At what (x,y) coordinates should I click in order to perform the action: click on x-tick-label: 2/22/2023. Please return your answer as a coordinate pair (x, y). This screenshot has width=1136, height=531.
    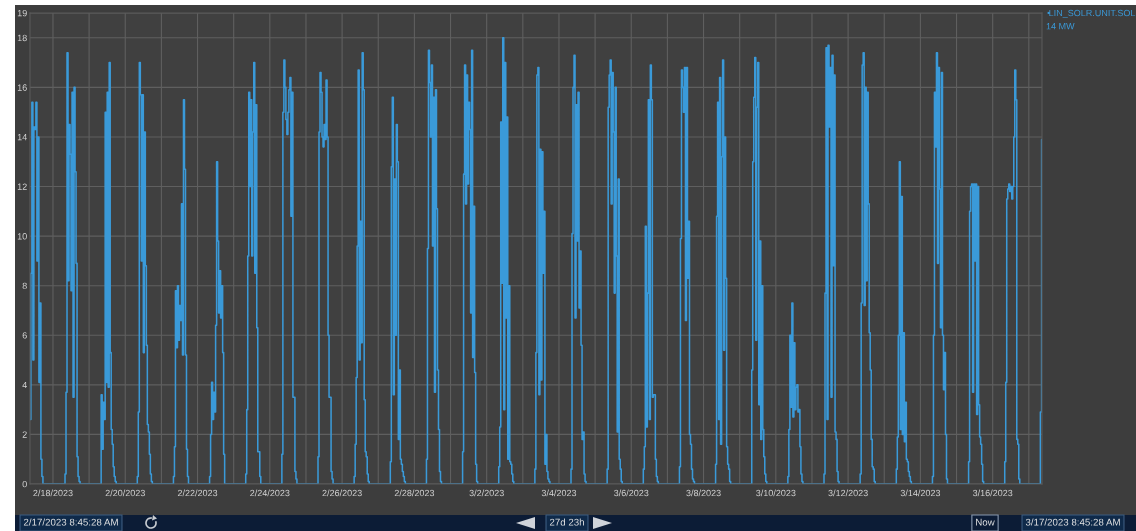
    Looking at the image, I should click on (197, 493).